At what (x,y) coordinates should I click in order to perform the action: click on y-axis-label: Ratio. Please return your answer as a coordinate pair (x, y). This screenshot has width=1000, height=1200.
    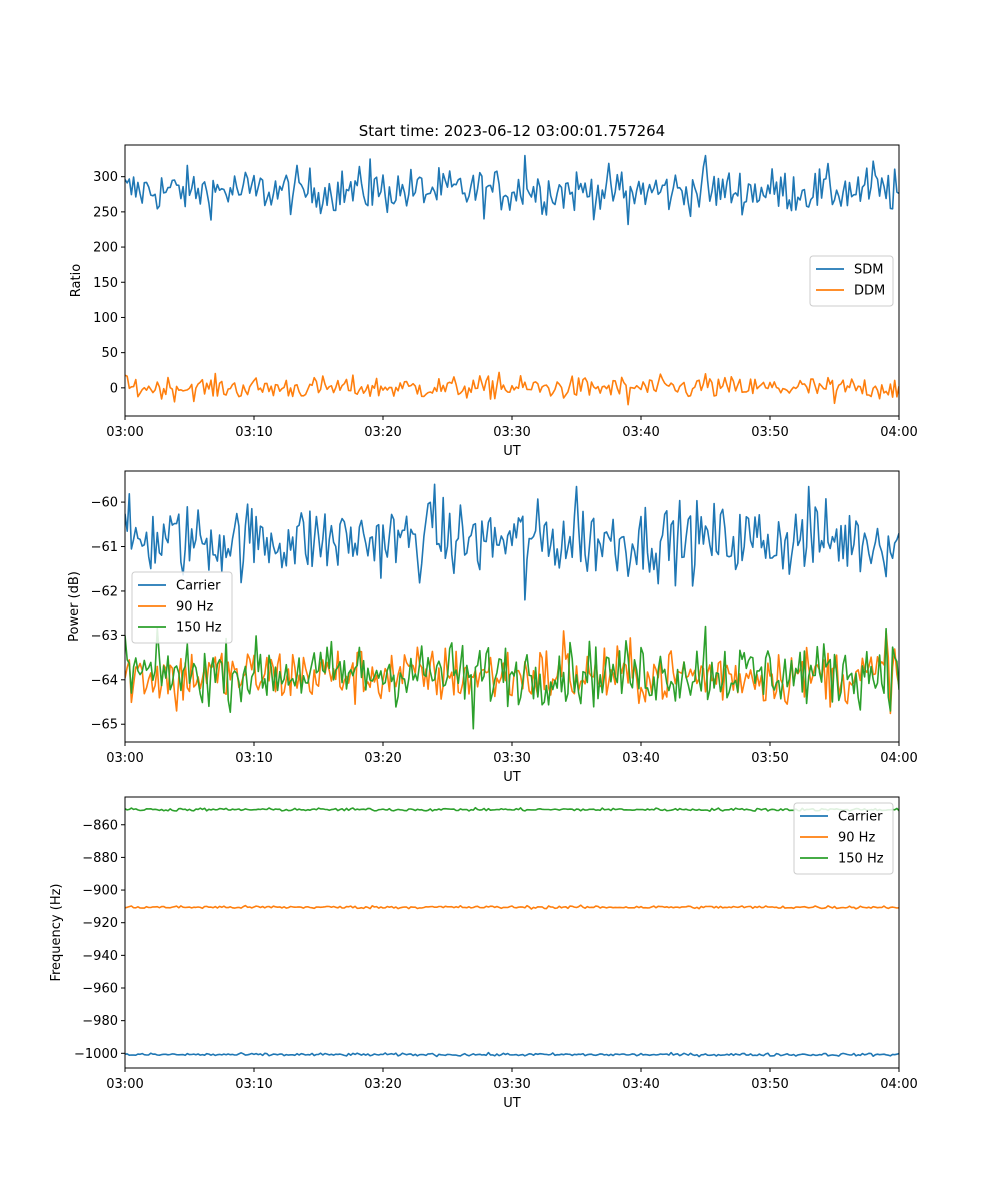
    Looking at the image, I should click on (76, 280).